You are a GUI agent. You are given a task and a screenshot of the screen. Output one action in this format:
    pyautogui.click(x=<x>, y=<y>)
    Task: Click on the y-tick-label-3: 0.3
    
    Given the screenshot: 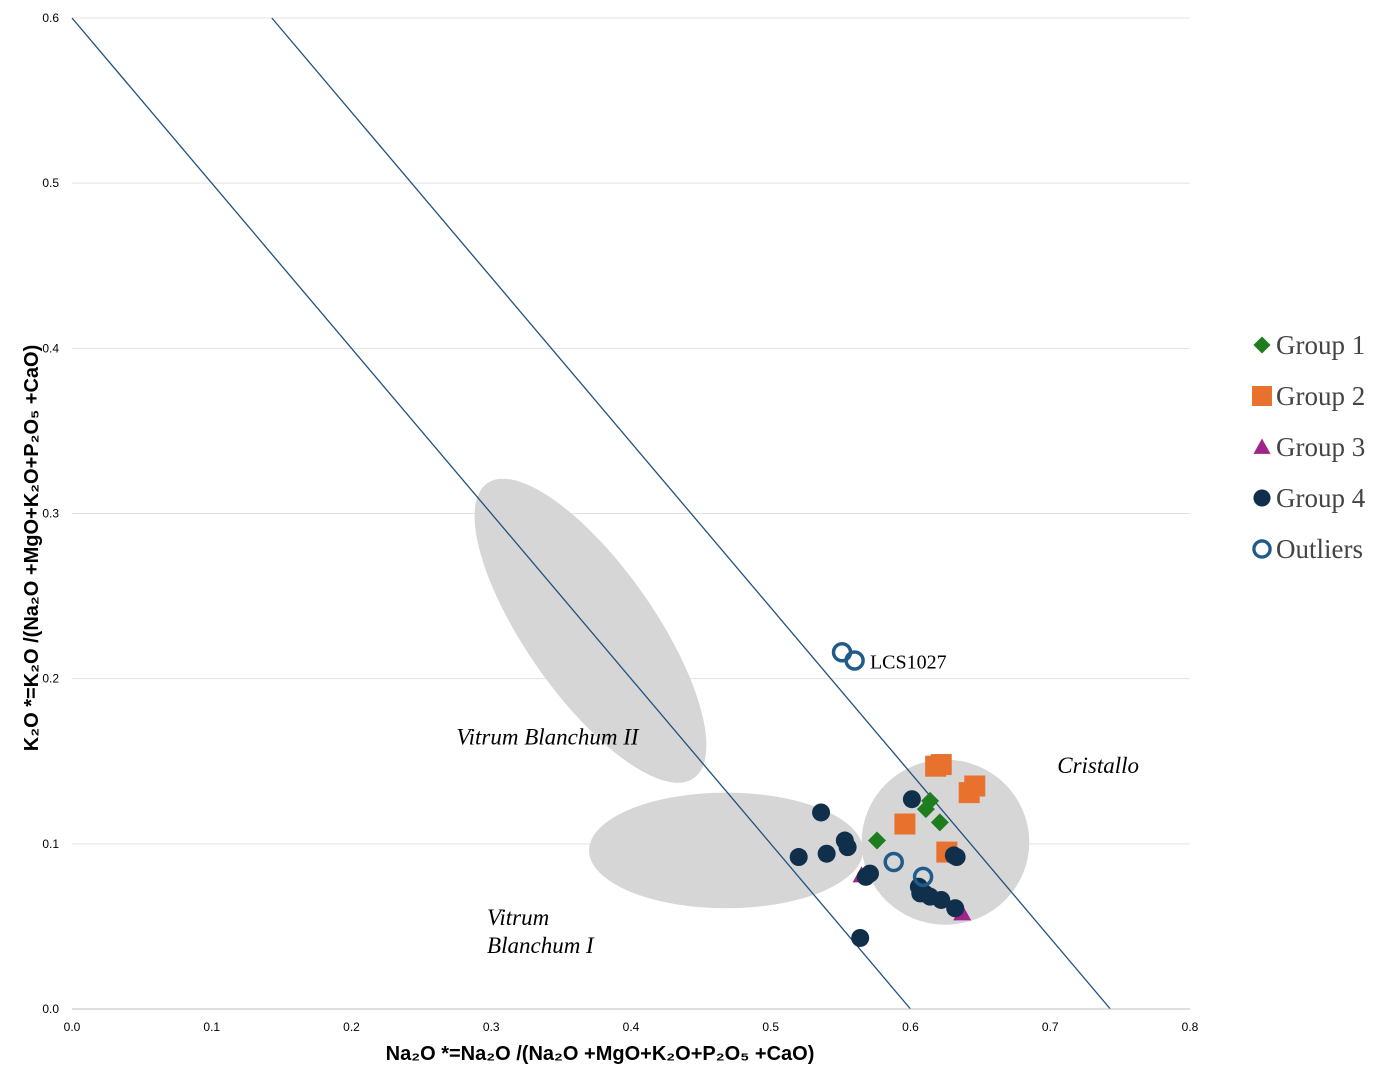 What is the action you would take?
    pyautogui.click(x=50, y=514)
    